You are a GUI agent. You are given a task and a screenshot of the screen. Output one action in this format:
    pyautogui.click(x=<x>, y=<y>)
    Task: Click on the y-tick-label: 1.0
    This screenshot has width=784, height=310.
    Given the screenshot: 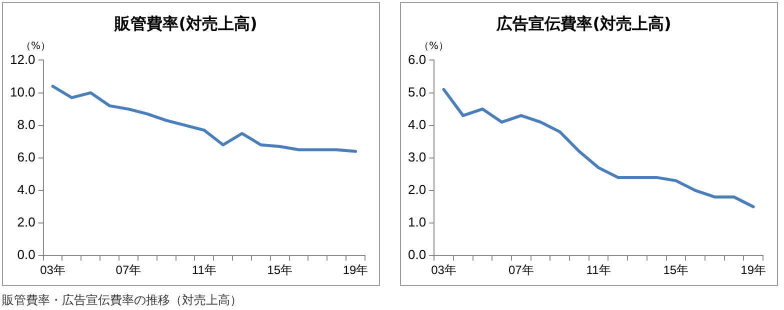 What is the action you would take?
    pyautogui.click(x=417, y=222)
    